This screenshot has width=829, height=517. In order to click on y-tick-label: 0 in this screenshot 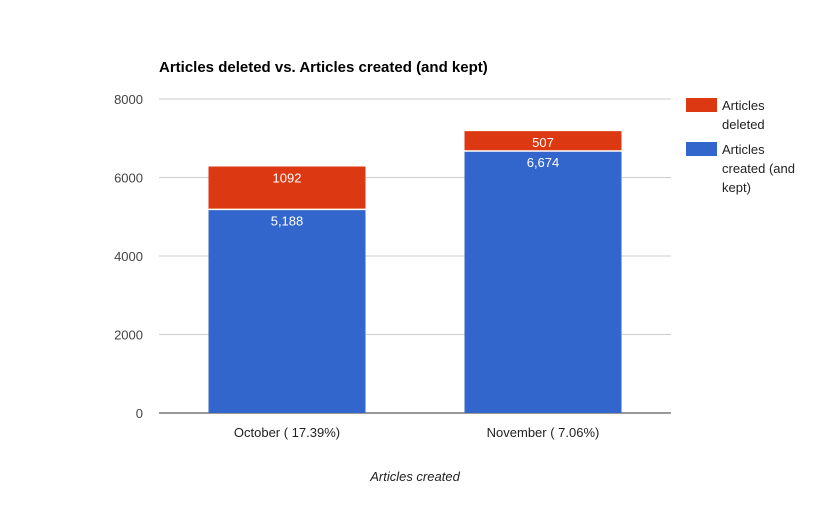, I will do `click(139, 413)`.